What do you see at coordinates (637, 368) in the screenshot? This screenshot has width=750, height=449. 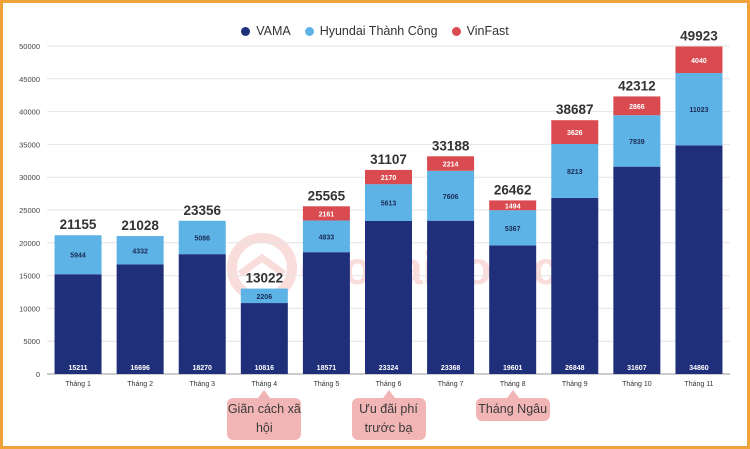 I see `data-label: 31607` at bounding box center [637, 368].